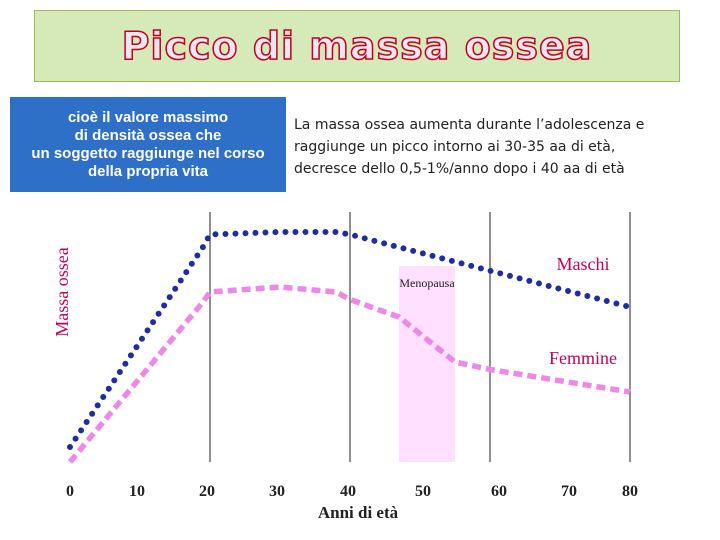  Describe the element at coordinates (70, 491) in the screenshot. I see `x-tick-label: 0` at that location.